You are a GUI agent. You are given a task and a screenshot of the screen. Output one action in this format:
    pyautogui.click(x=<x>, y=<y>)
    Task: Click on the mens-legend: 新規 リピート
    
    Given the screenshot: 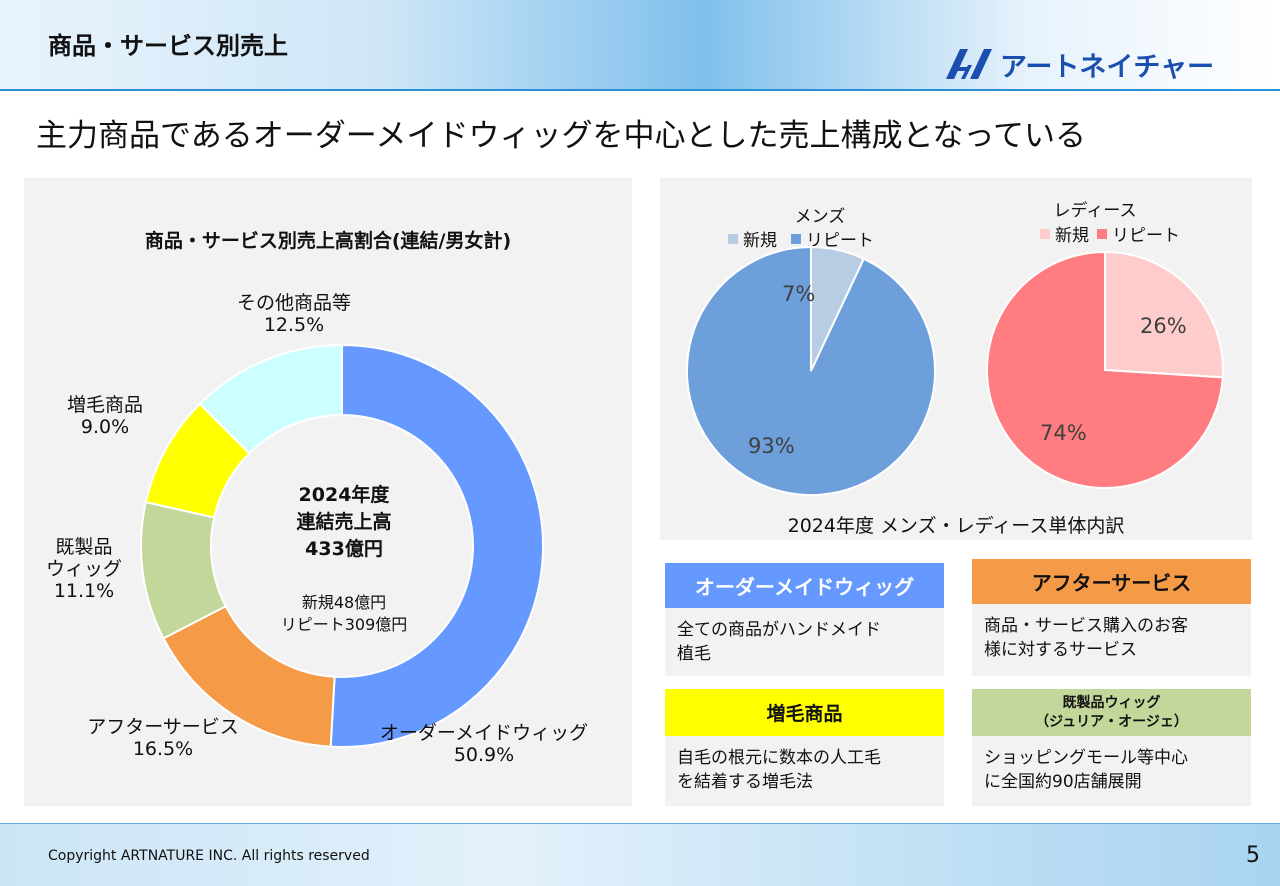 What is the action you would take?
    pyautogui.click(x=801, y=238)
    